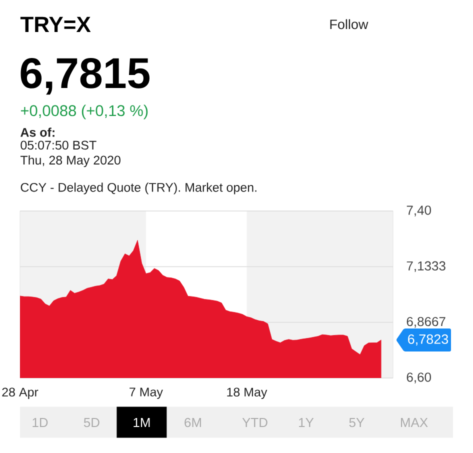 The height and width of the screenshot is (453, 473). I want to click on x-tick-label: 18 May, so click(247, 394).